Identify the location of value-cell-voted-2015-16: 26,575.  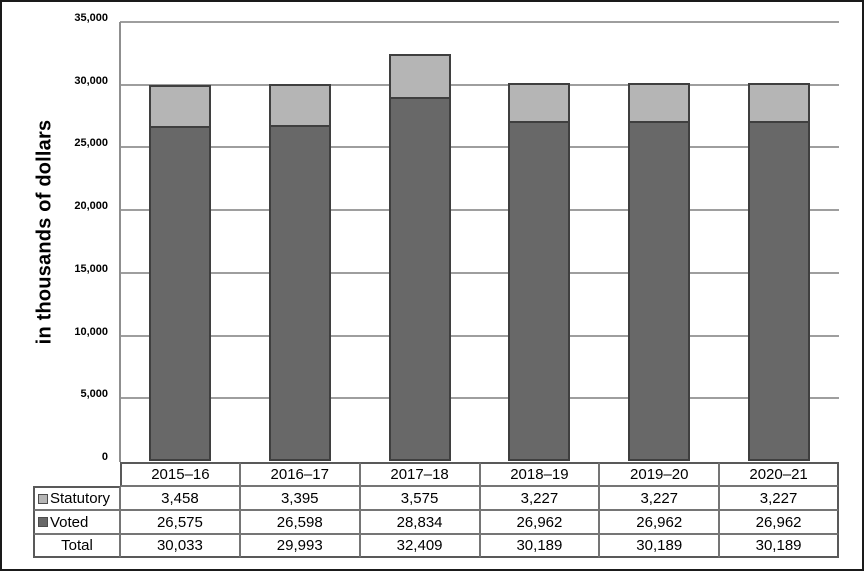
(180, 522).